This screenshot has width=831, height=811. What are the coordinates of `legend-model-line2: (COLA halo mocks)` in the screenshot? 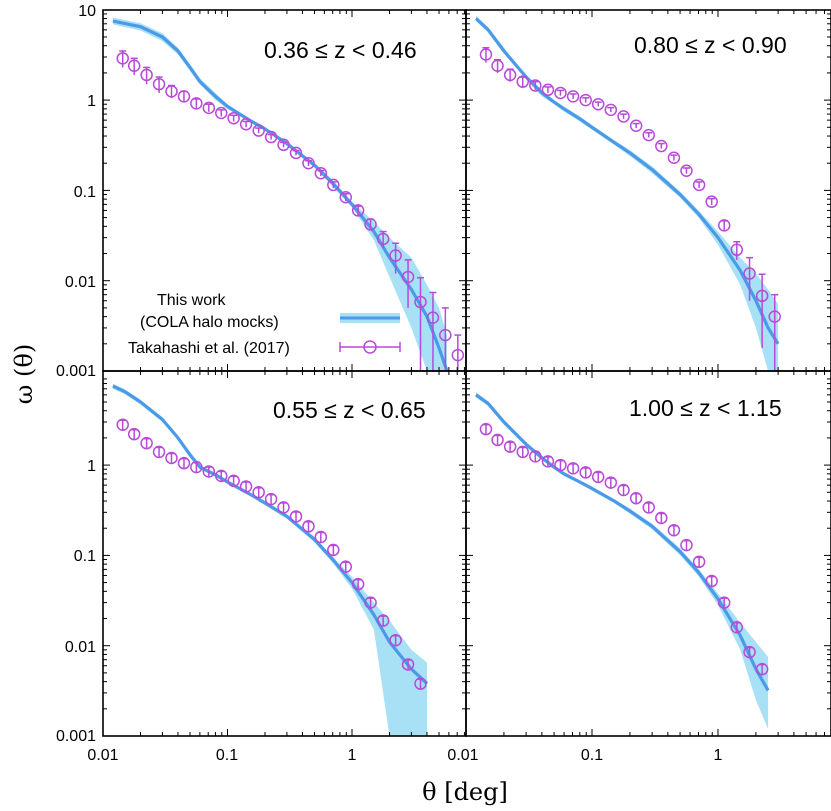 It's located at (209, 322).